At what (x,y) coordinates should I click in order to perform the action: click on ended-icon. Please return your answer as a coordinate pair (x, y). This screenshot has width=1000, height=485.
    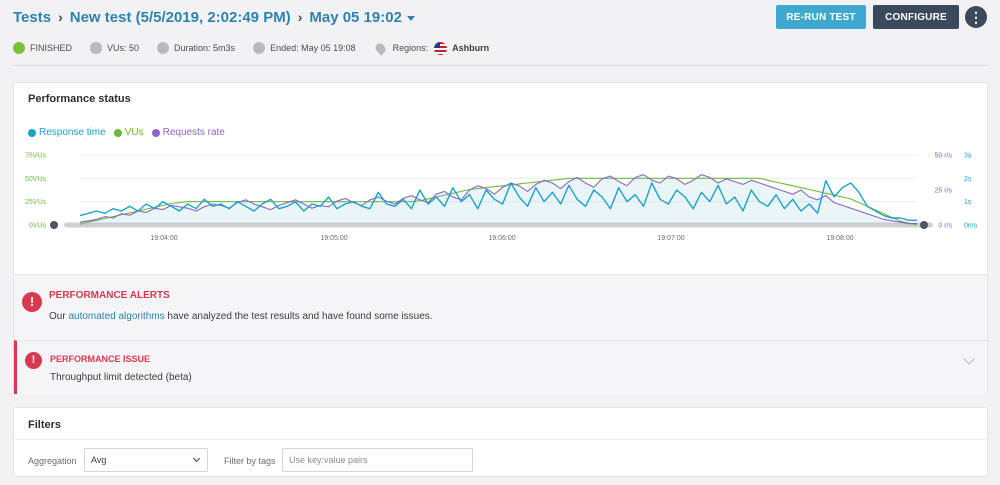
    Looking at the image, I should click on (259, 48).